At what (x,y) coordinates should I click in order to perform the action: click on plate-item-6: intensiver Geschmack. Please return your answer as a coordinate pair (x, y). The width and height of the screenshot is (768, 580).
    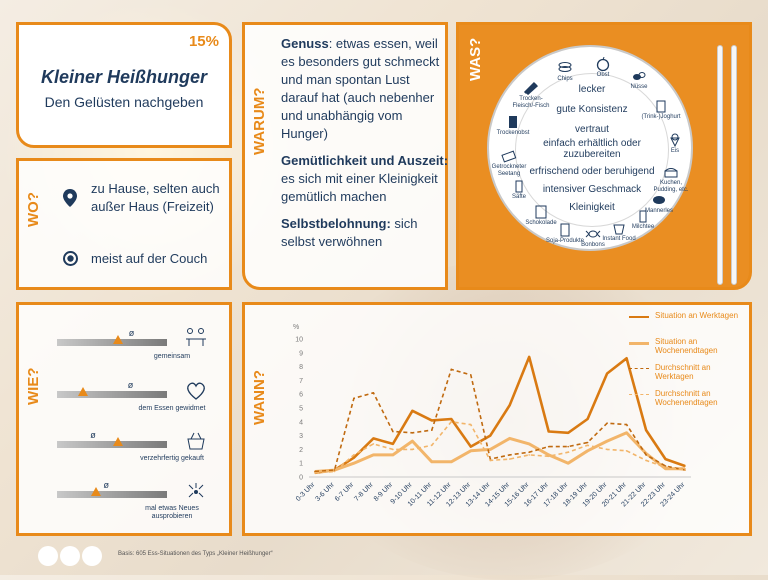
    Looking at the image, I should click on (592, 189).